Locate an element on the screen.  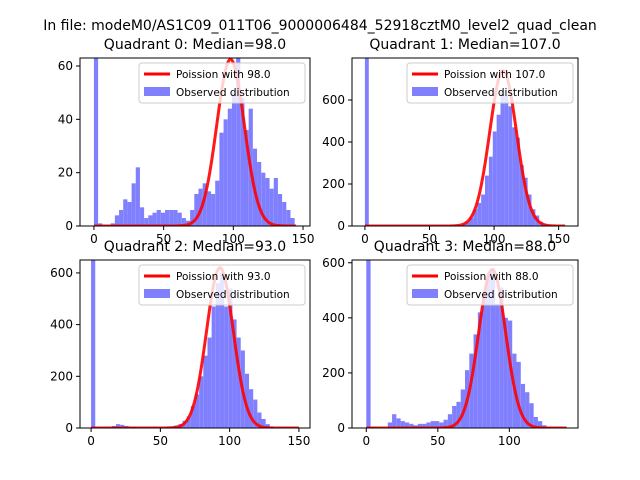
x-tick-label: 150 is located at coordinates (298, 441).